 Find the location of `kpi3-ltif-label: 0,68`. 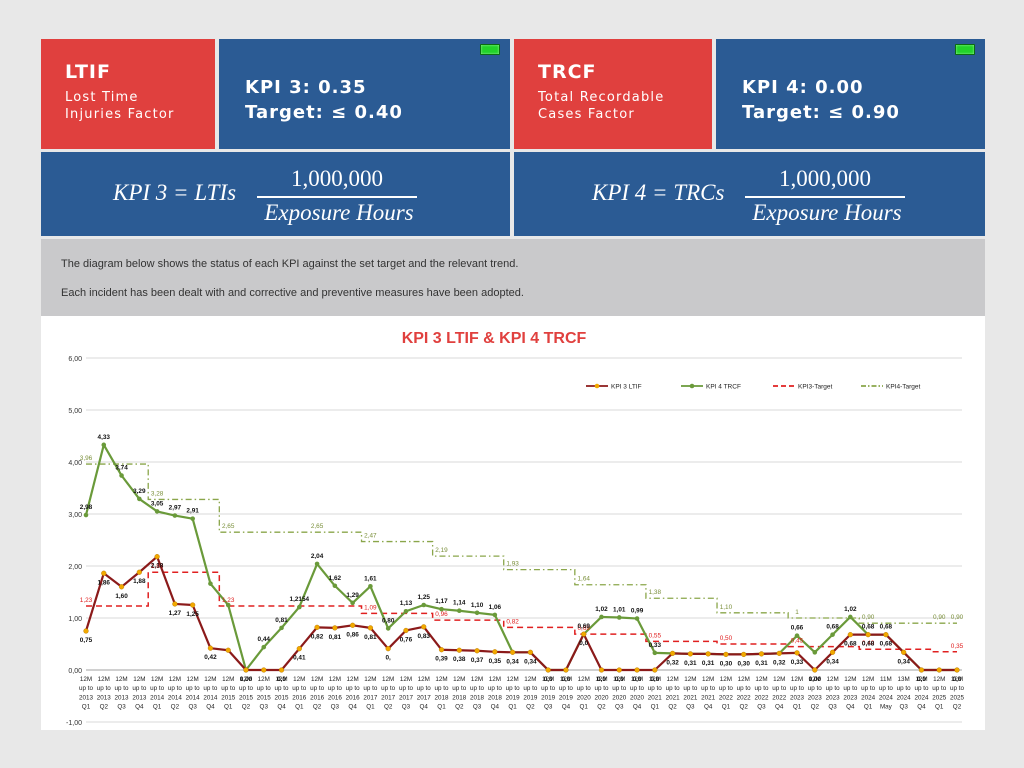

kpi3-ltif-label: 0,68 is located at coordinates (886, 644).